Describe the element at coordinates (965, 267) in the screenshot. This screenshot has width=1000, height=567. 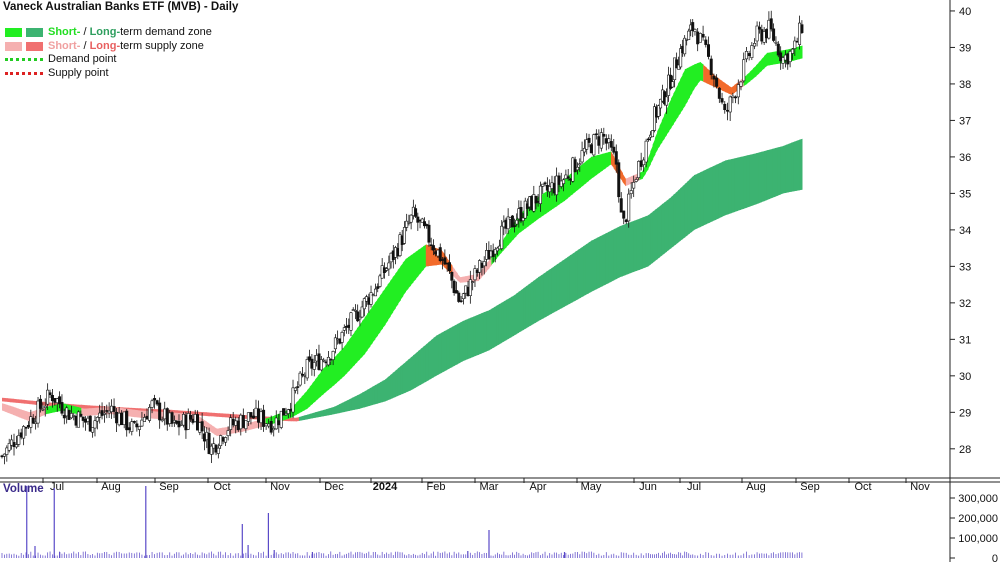
I see `y-tick-label: 33` at that location.